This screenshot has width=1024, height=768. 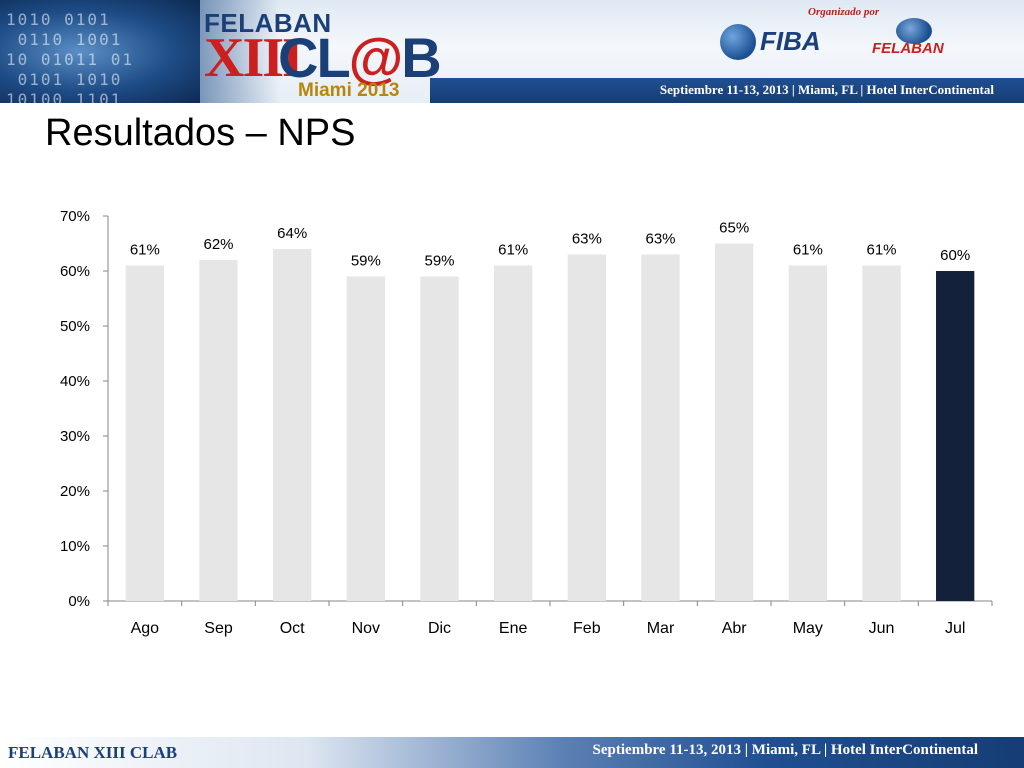 I want to click on x-tick-label: Feb, so click(x=587, y=628).